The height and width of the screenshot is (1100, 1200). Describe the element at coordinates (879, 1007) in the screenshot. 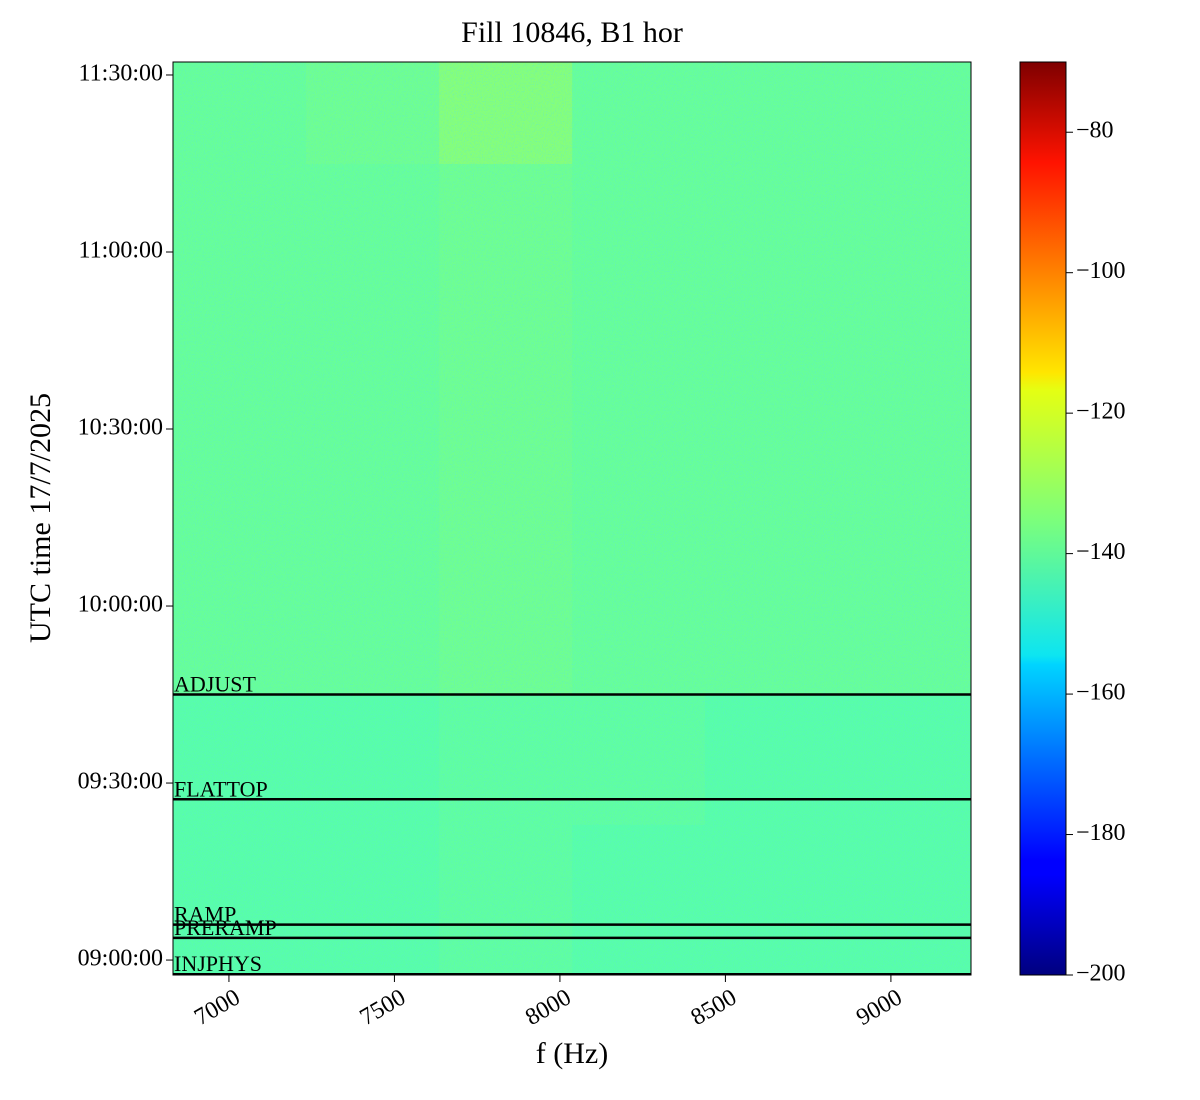

I see `x-tick-label: 9000` at that location.